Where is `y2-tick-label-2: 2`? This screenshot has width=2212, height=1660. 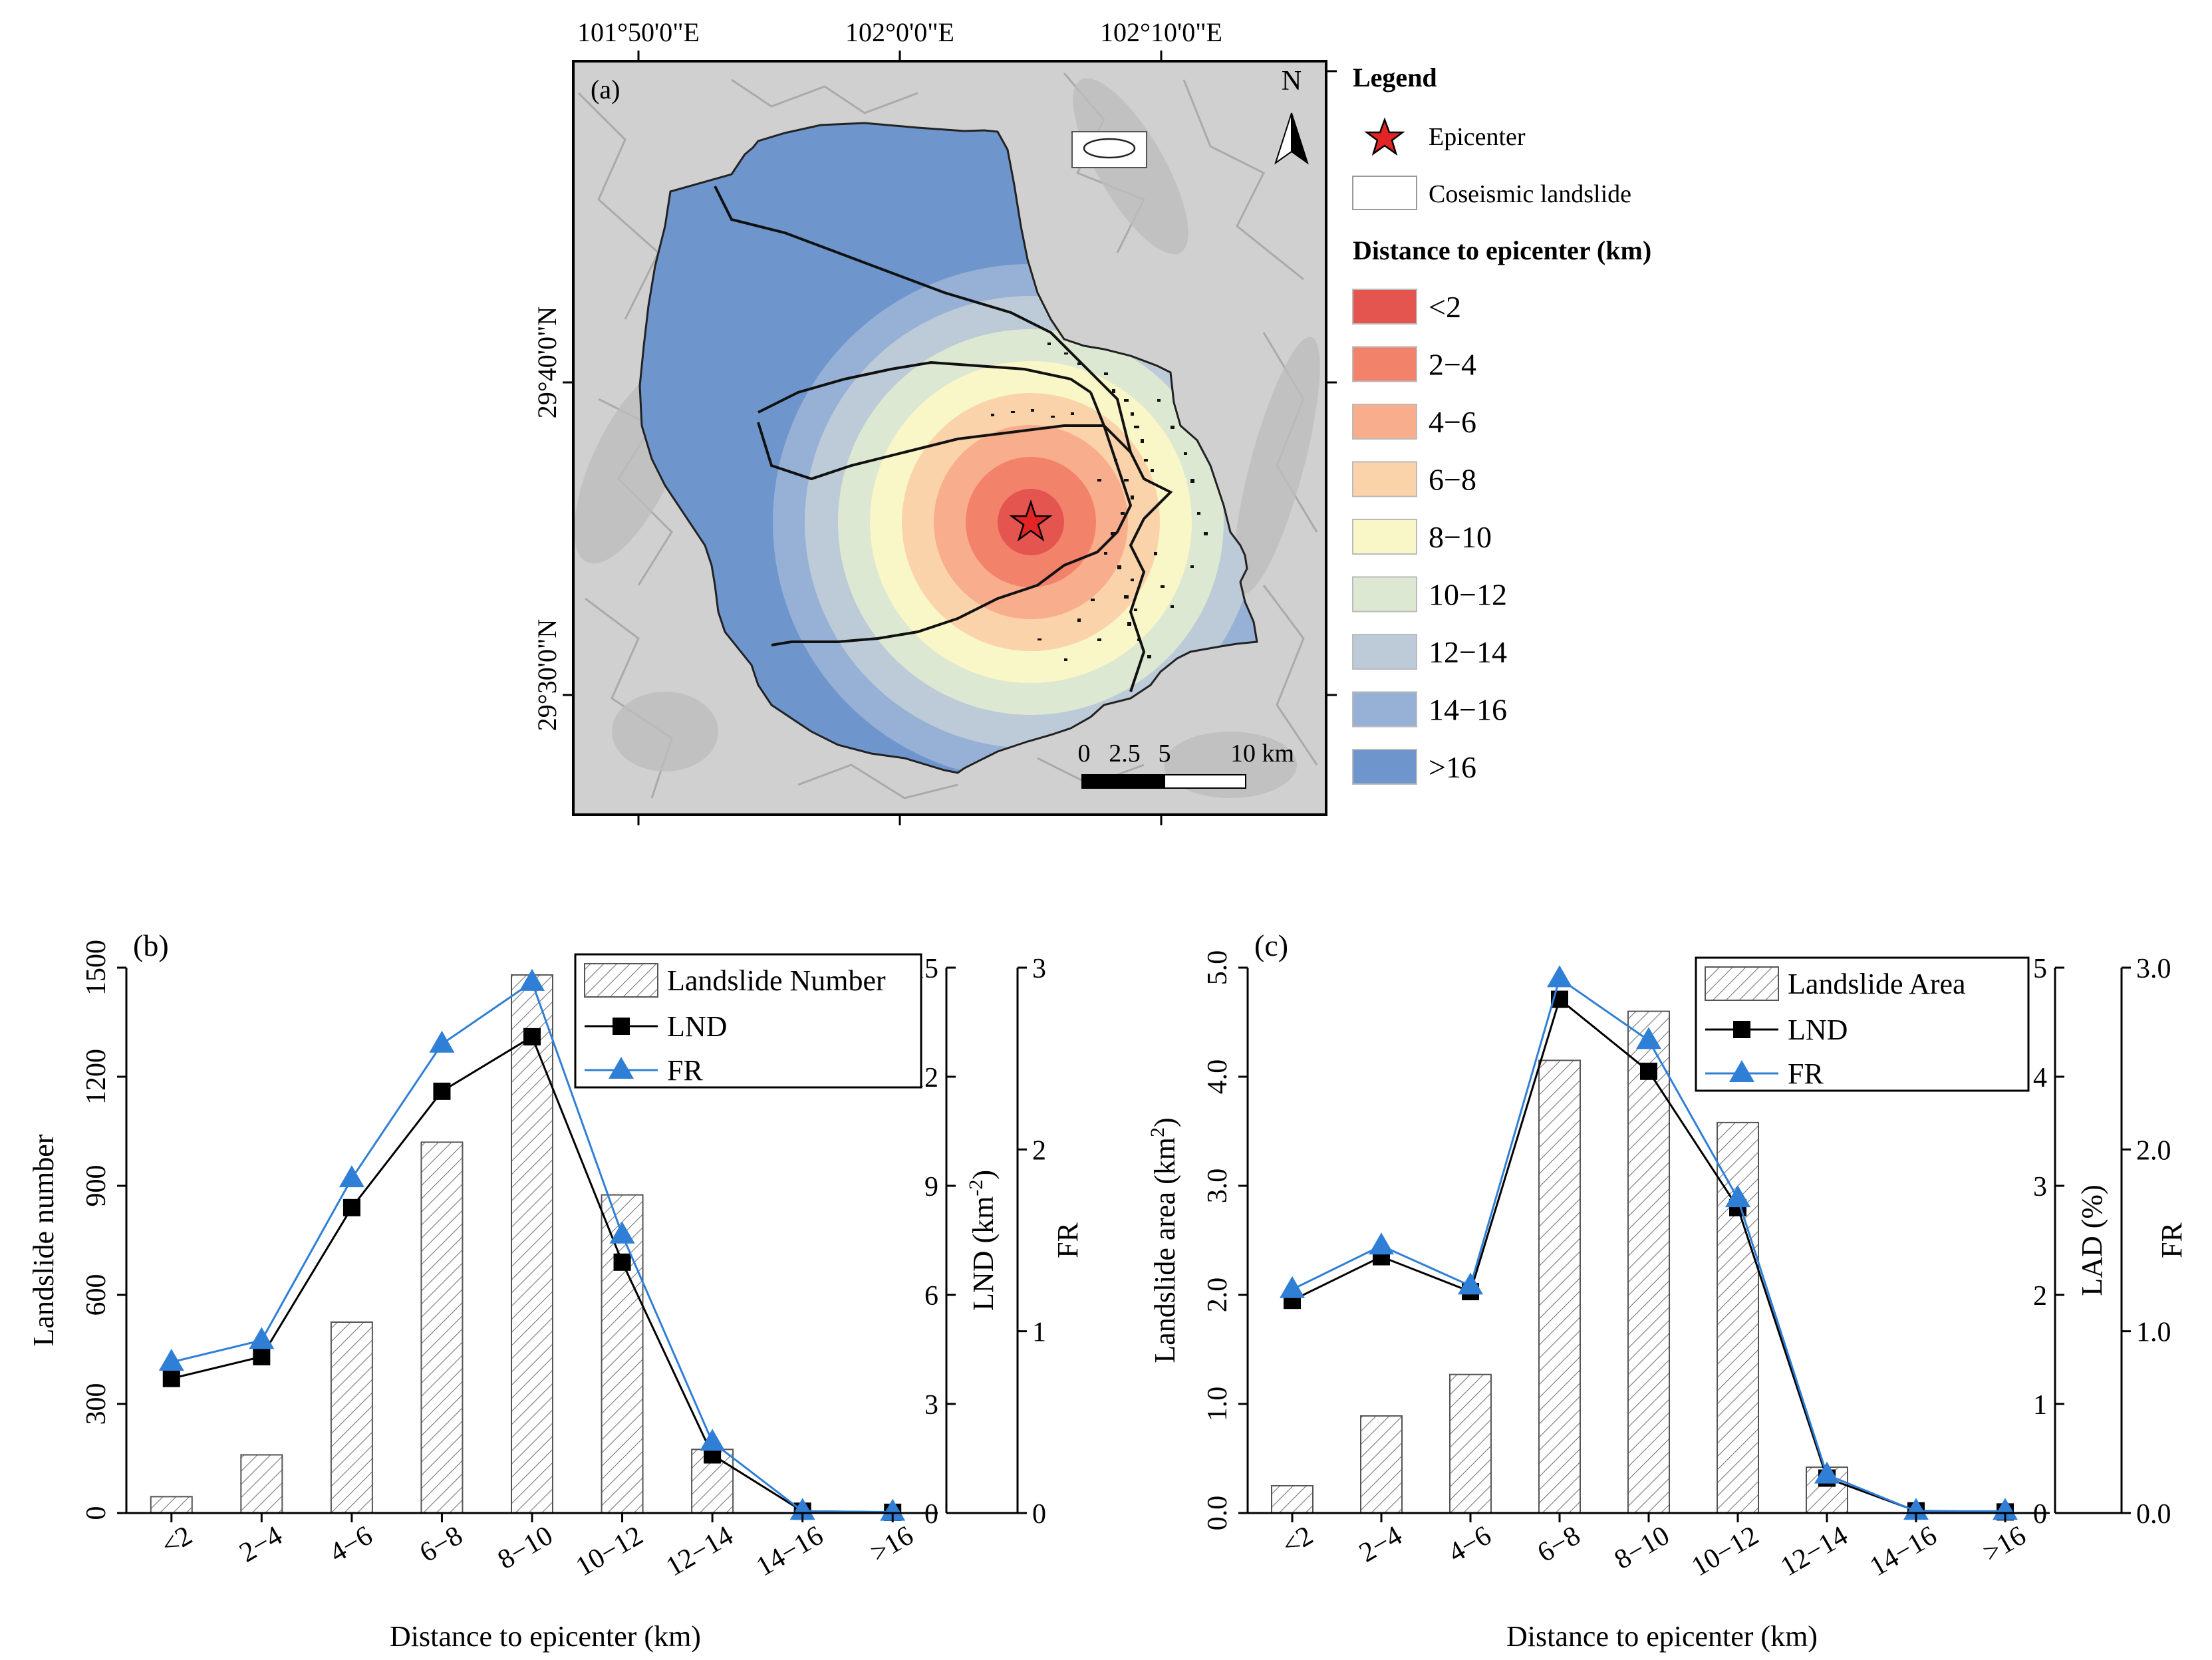
y2-tick-label-2: 2 is located at coordinates (2040, 1296).